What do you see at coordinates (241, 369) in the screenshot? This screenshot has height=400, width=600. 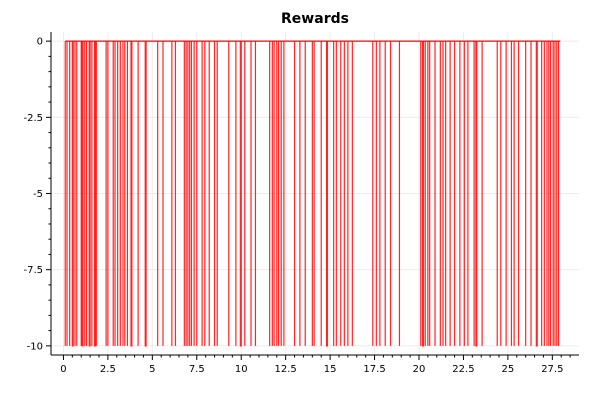 I see `x-tick-label: 10` at bounding box center [241, 369].